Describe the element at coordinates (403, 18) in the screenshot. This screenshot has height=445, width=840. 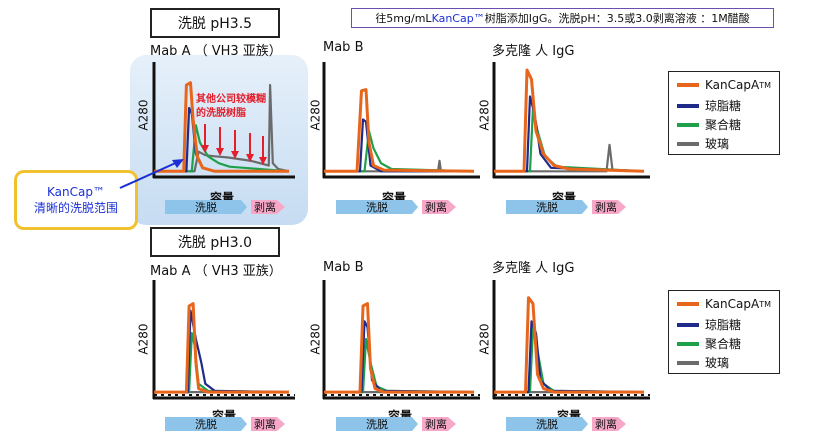
I see `note-prefix: 往5mg/mL` at that location.